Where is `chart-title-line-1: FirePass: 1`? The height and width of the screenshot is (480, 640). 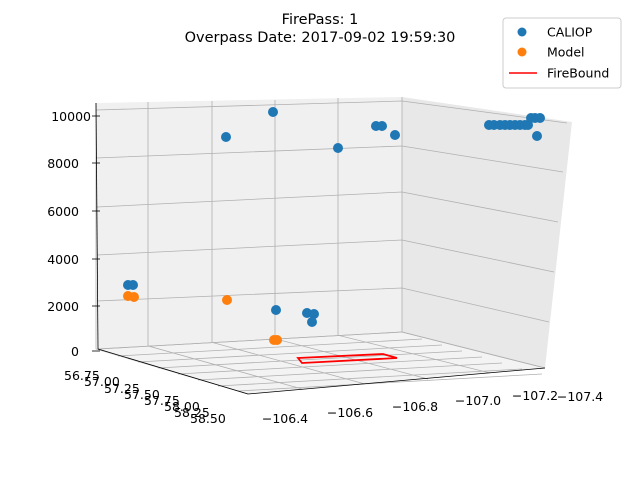 chart-title-line-1: FirePass: 1 is located at coordinates (320, 20).